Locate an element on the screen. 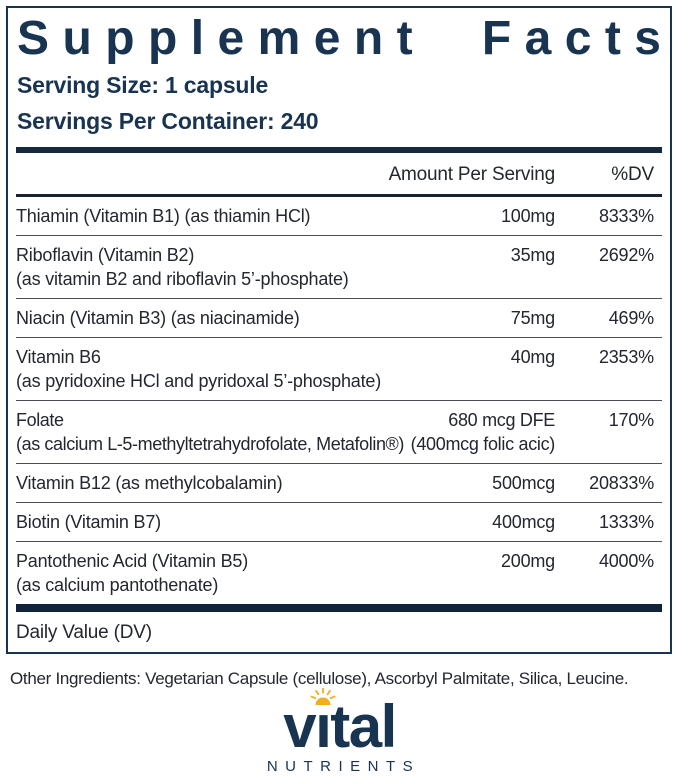  header-dv-label: %DV is located at coordinates (632, 174).